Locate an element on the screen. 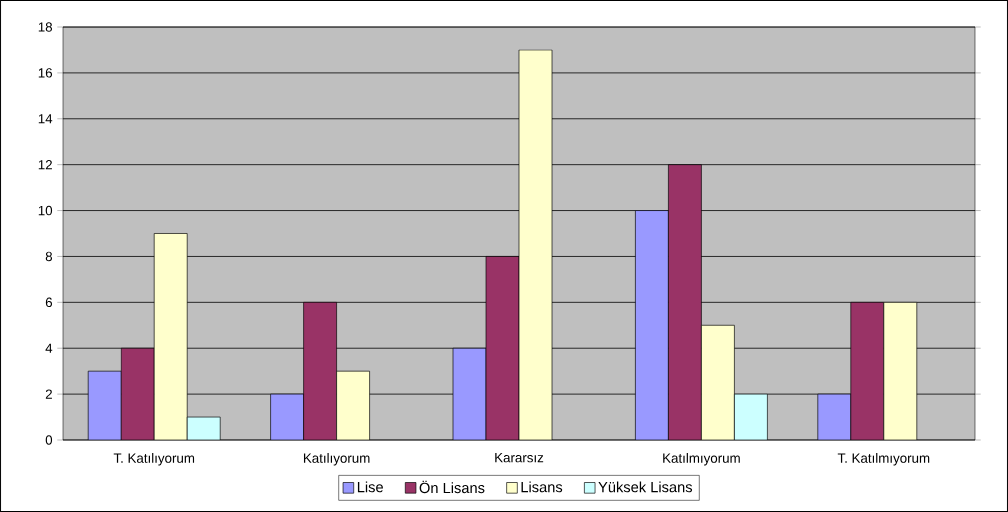 This screenshot has width=1008, height=512. y-tick-label: 16 is located at coordinates (45, 73).